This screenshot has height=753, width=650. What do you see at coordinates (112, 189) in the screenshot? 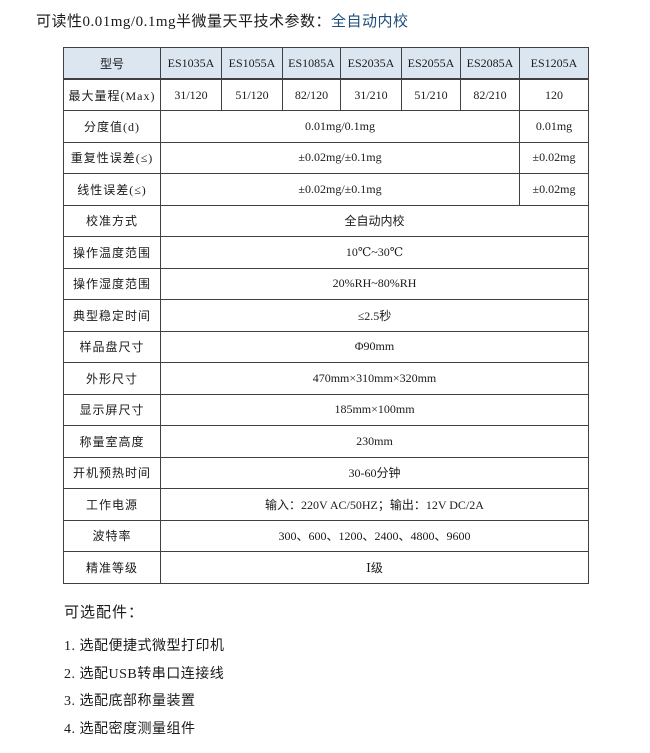
I see `row-label: 线性误差(≤)` at bounding box center [112, 189].